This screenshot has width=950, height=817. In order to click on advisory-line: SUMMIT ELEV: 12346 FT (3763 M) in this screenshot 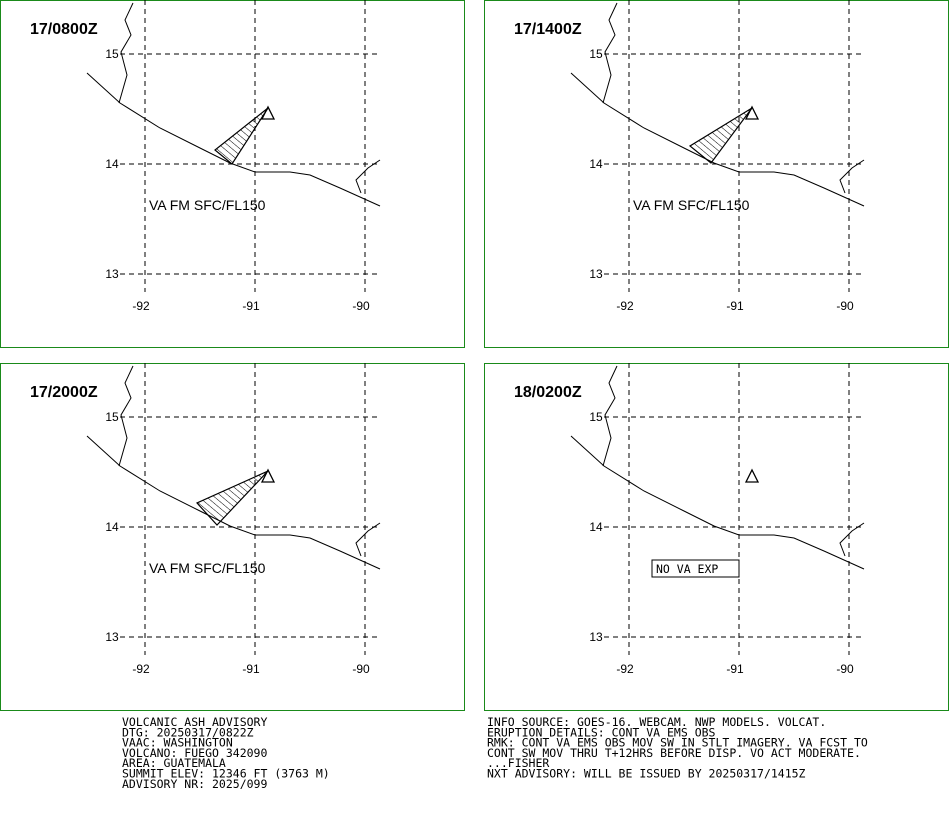, I will do `click(226, 774)`.